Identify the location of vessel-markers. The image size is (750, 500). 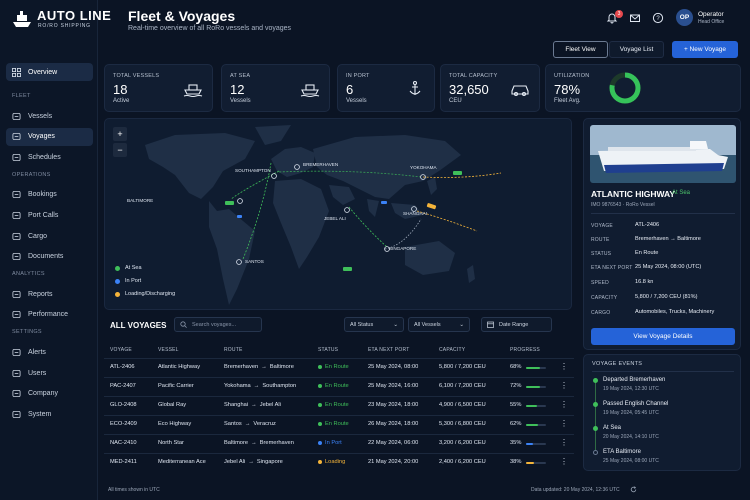
(343, 221).